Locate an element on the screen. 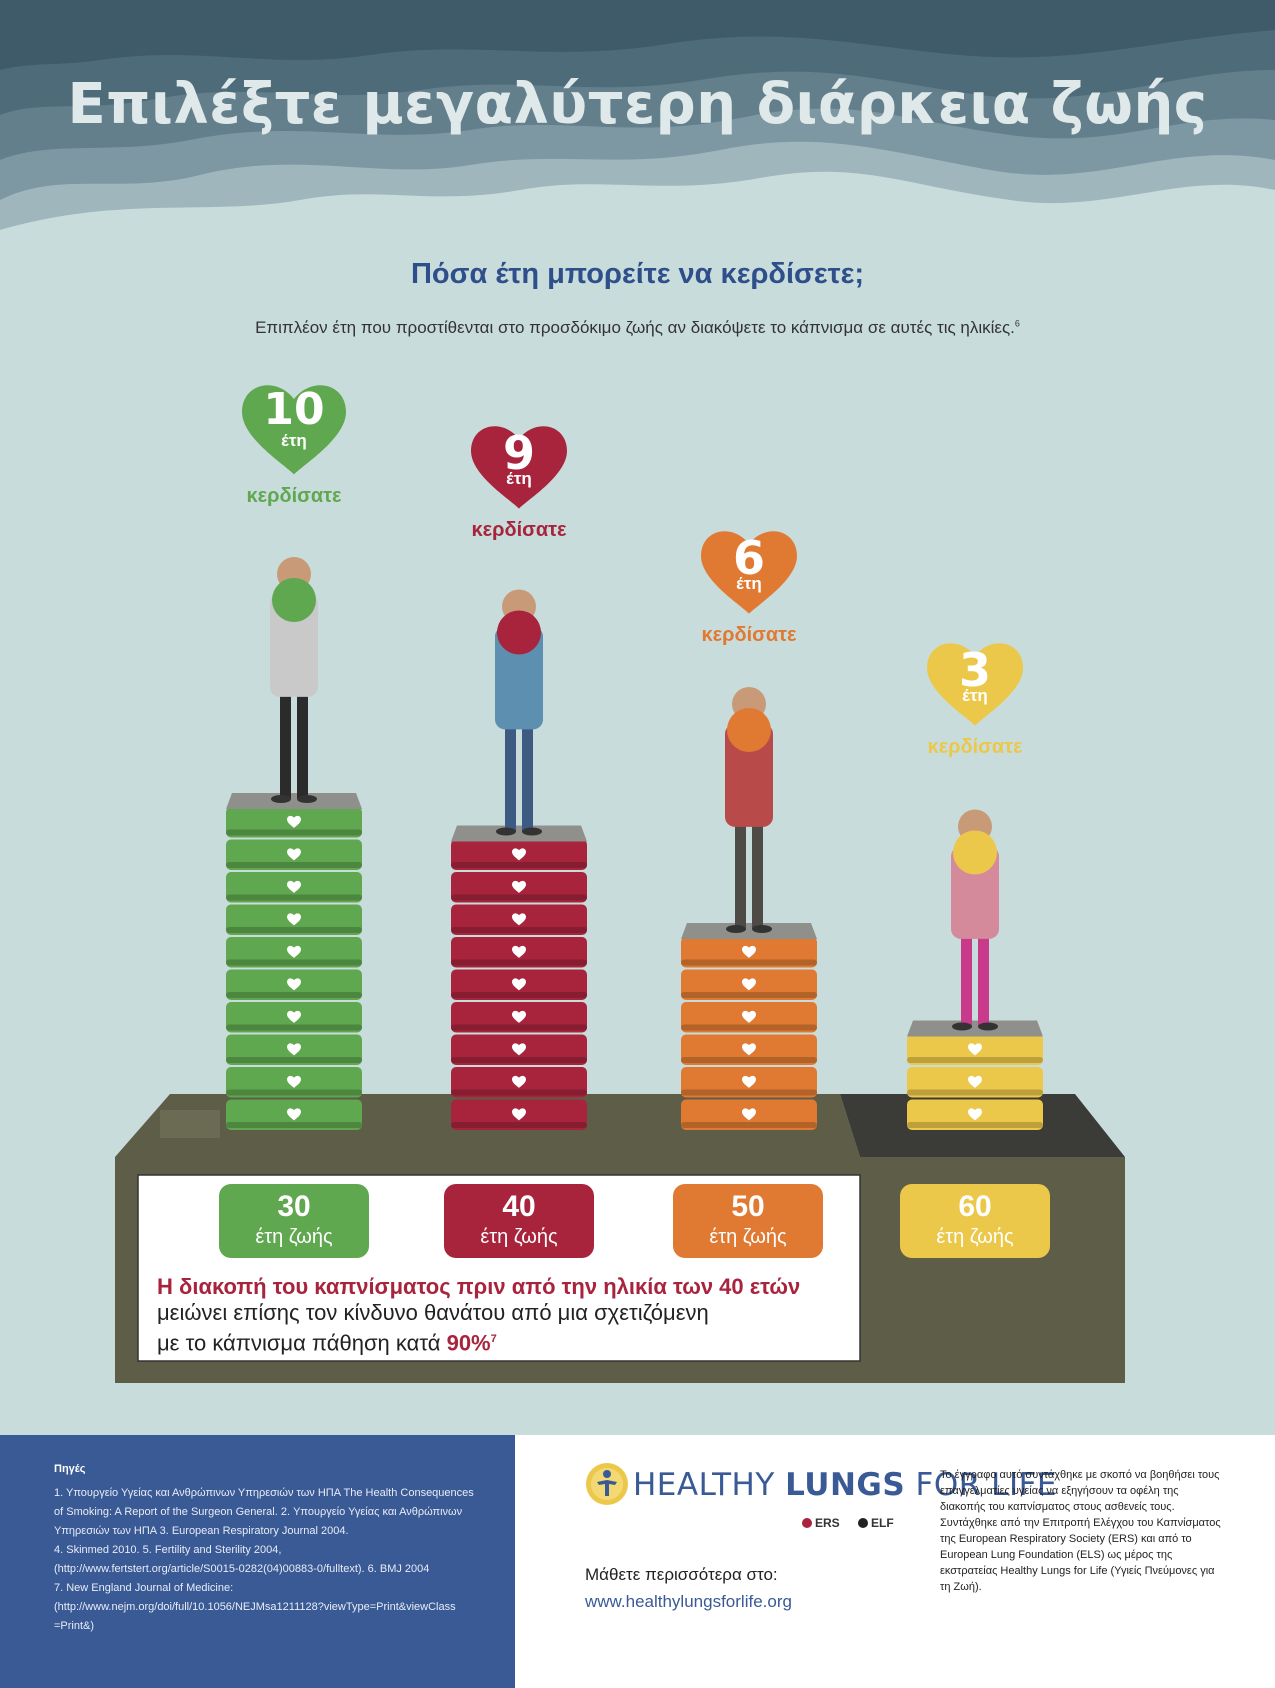 Image resolution: width=1275 pixels, height=1688 pixels. age-box-30: 30 έτη ζωής is located at coordinates (294, 1221).